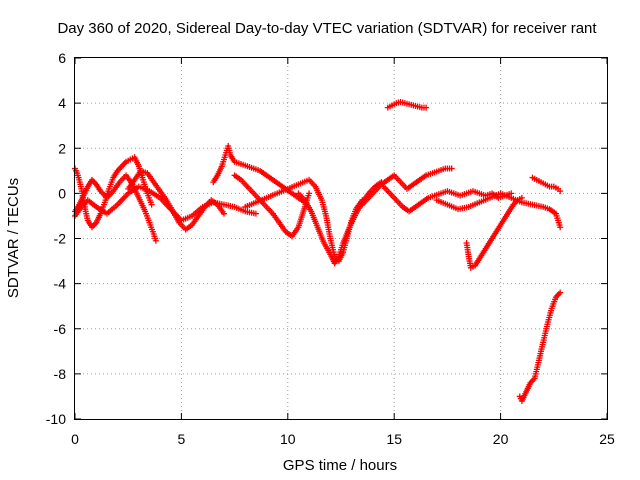 The image size is (640, 480). Describe the element at coordinates (75, 439) in the screenshot. I see `x-tick-label: 0` at that location.